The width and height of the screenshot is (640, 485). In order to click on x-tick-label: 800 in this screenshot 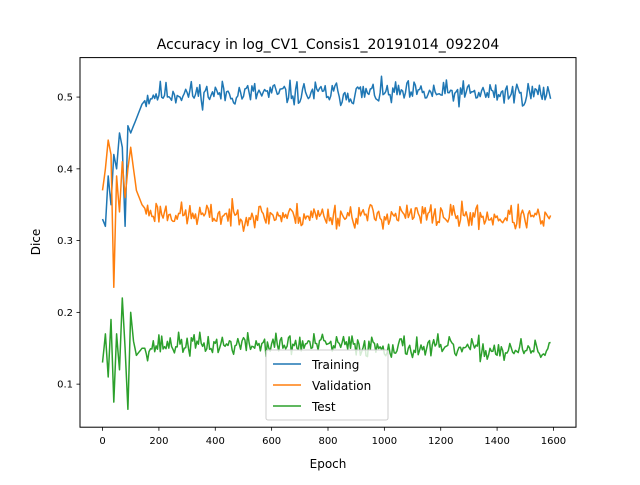, I will do `click(327, 441)`.